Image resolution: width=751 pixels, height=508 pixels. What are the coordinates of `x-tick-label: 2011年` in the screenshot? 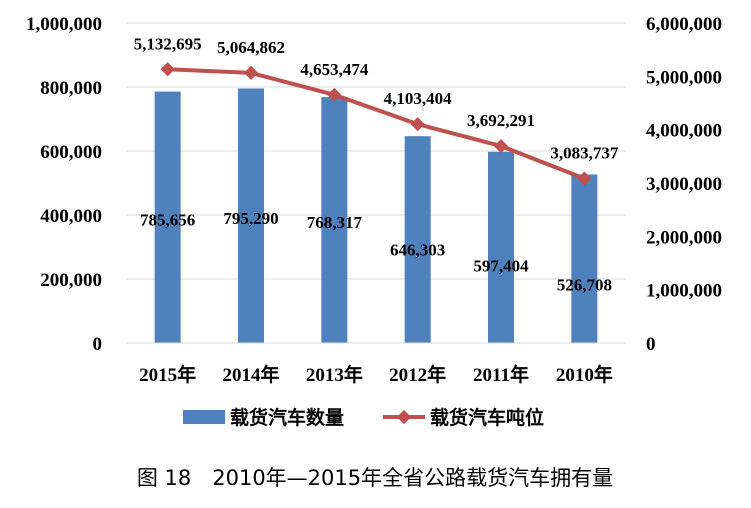 It's located at (501, 374).